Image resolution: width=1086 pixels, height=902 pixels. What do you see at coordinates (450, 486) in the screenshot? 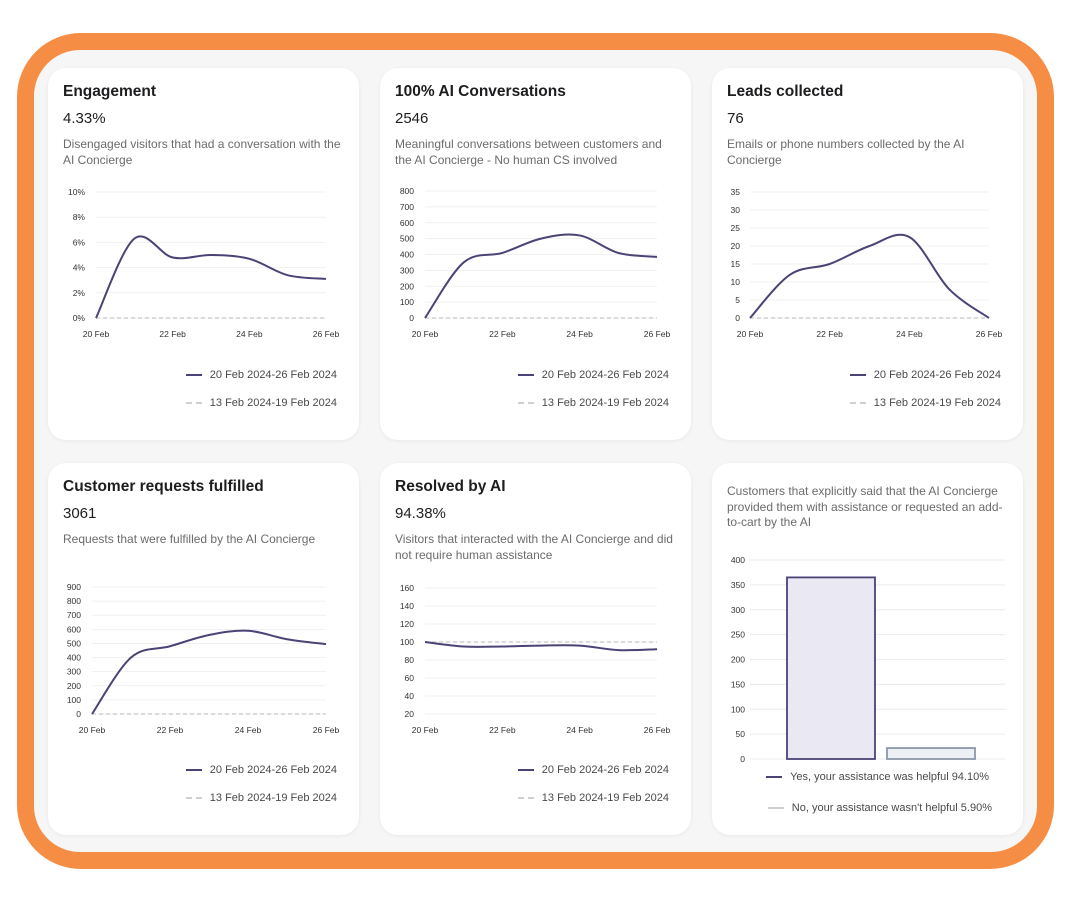
I see `card-title: Resolved by AI` at bounding box center [450, 486].